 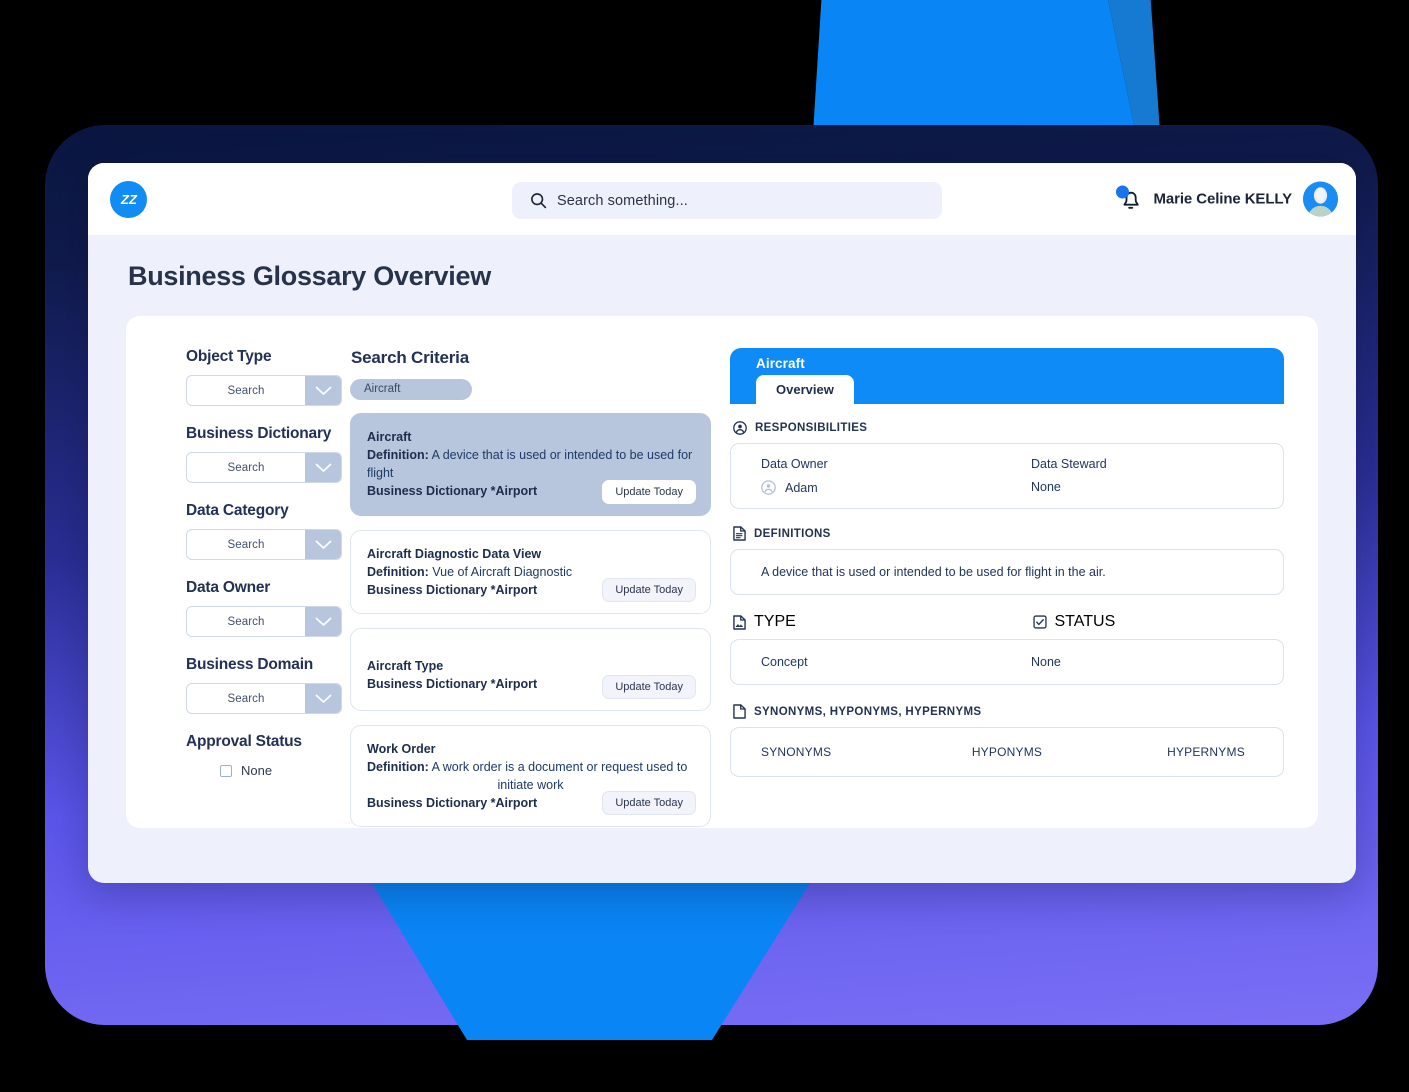 What do you see at coordinates (228, 587) in the screenshot?
I see `filter-label: Data Owner` at bounding box center [228, 587].